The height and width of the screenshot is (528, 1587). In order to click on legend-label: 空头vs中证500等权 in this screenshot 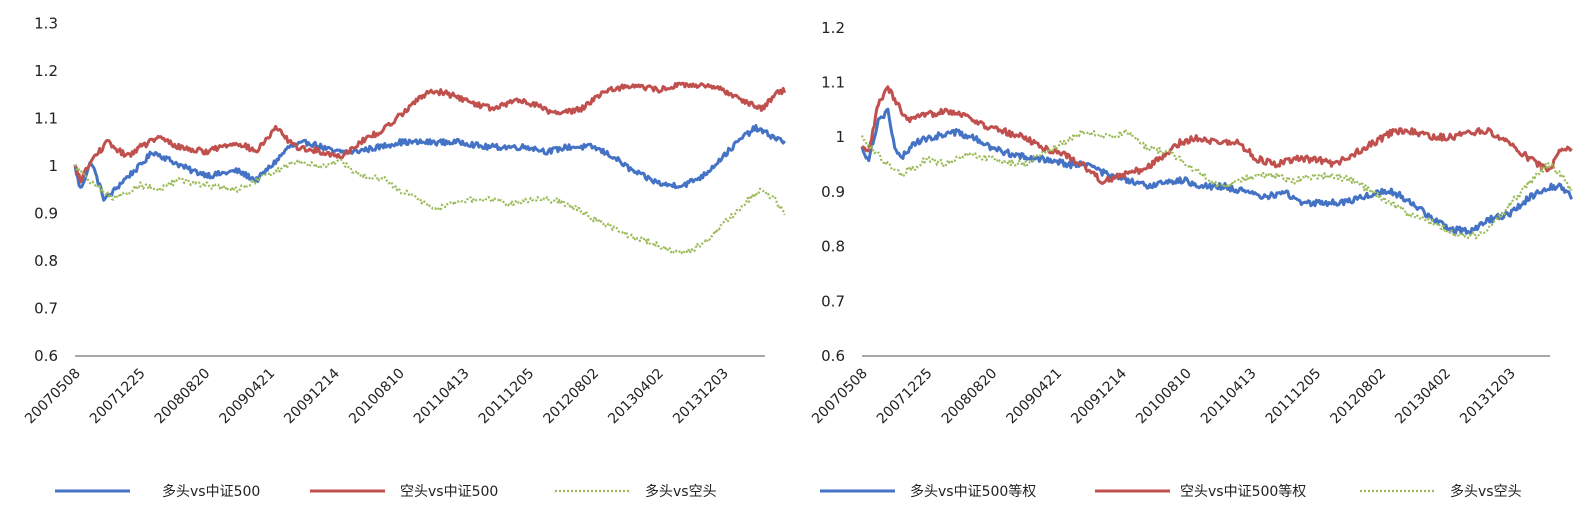, I will do `click(1243, 491)`.